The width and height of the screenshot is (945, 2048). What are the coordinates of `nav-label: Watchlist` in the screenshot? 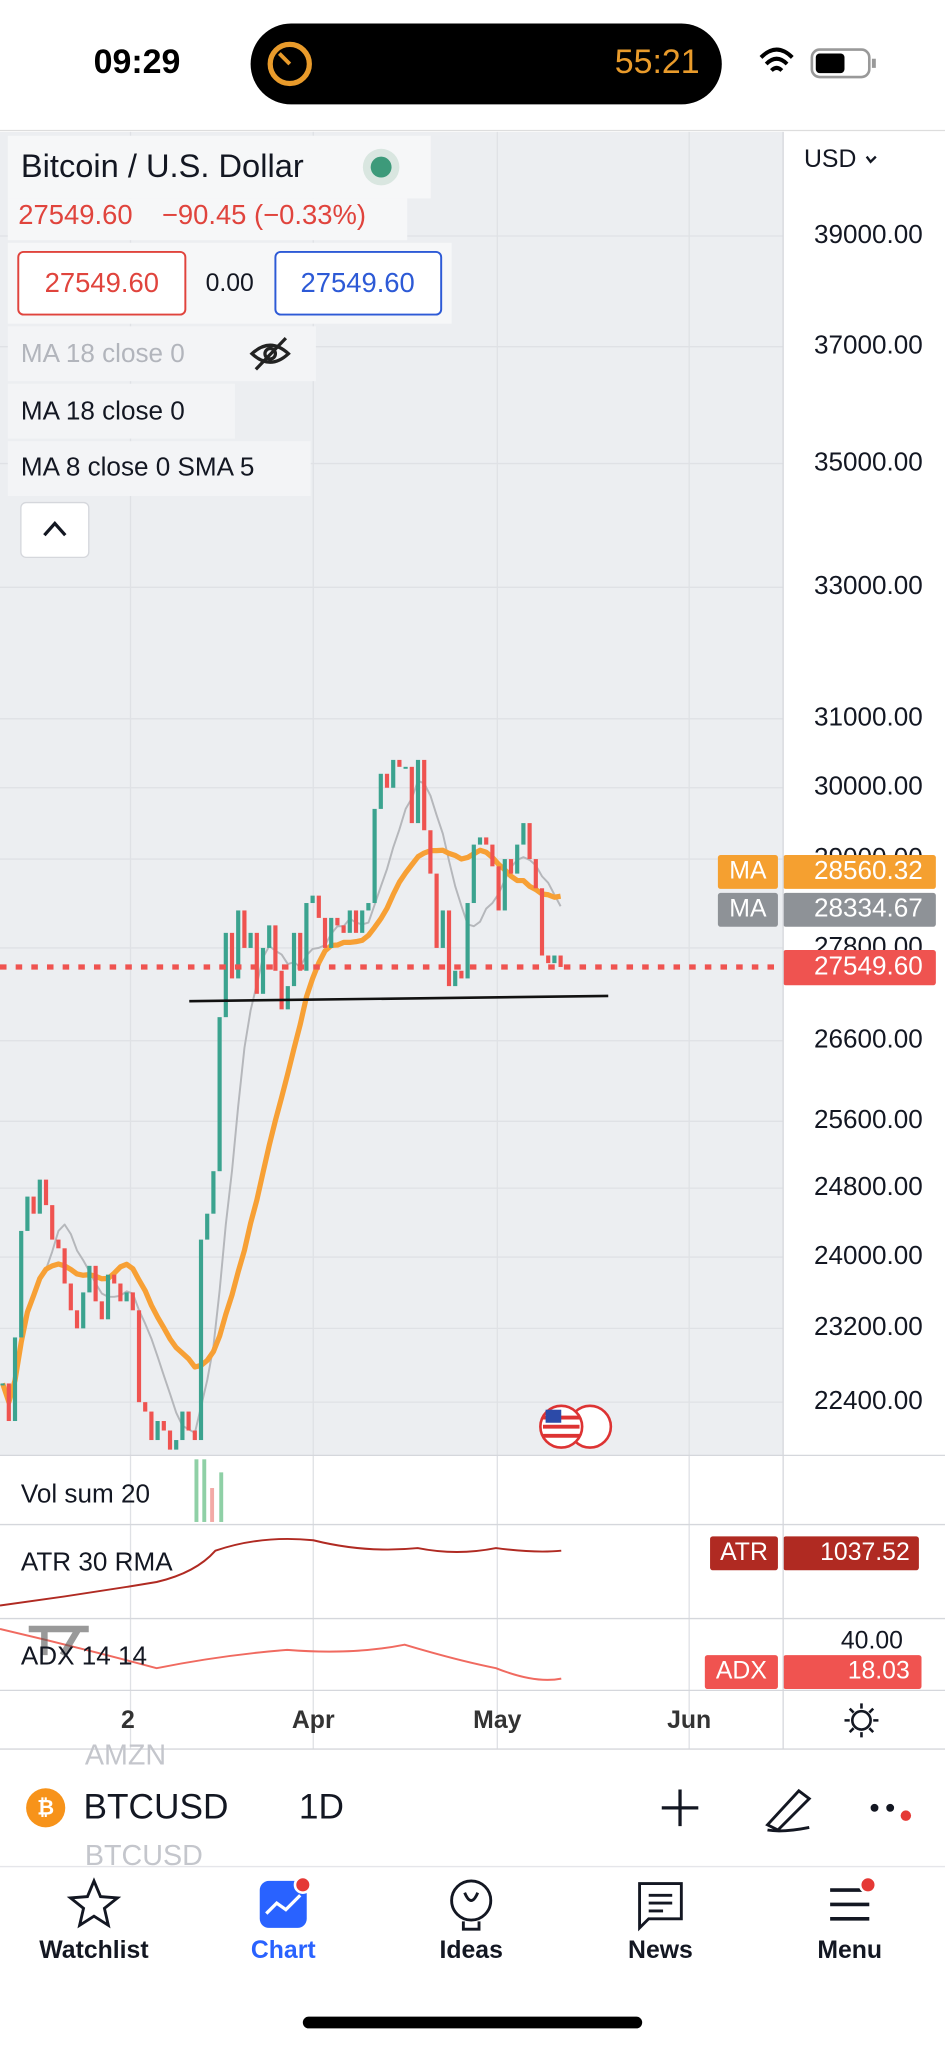 It's located at (93, 1950).